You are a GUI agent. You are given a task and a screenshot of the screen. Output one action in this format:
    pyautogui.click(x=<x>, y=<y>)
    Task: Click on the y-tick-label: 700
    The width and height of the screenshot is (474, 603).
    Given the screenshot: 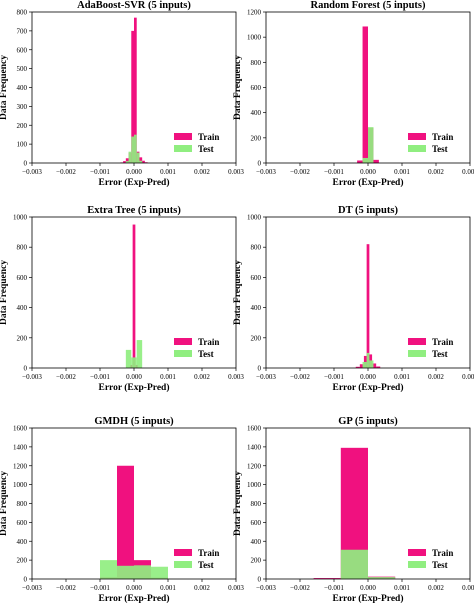 What is the action you would take?
    pyautogui.click(x=22, y=31)
    